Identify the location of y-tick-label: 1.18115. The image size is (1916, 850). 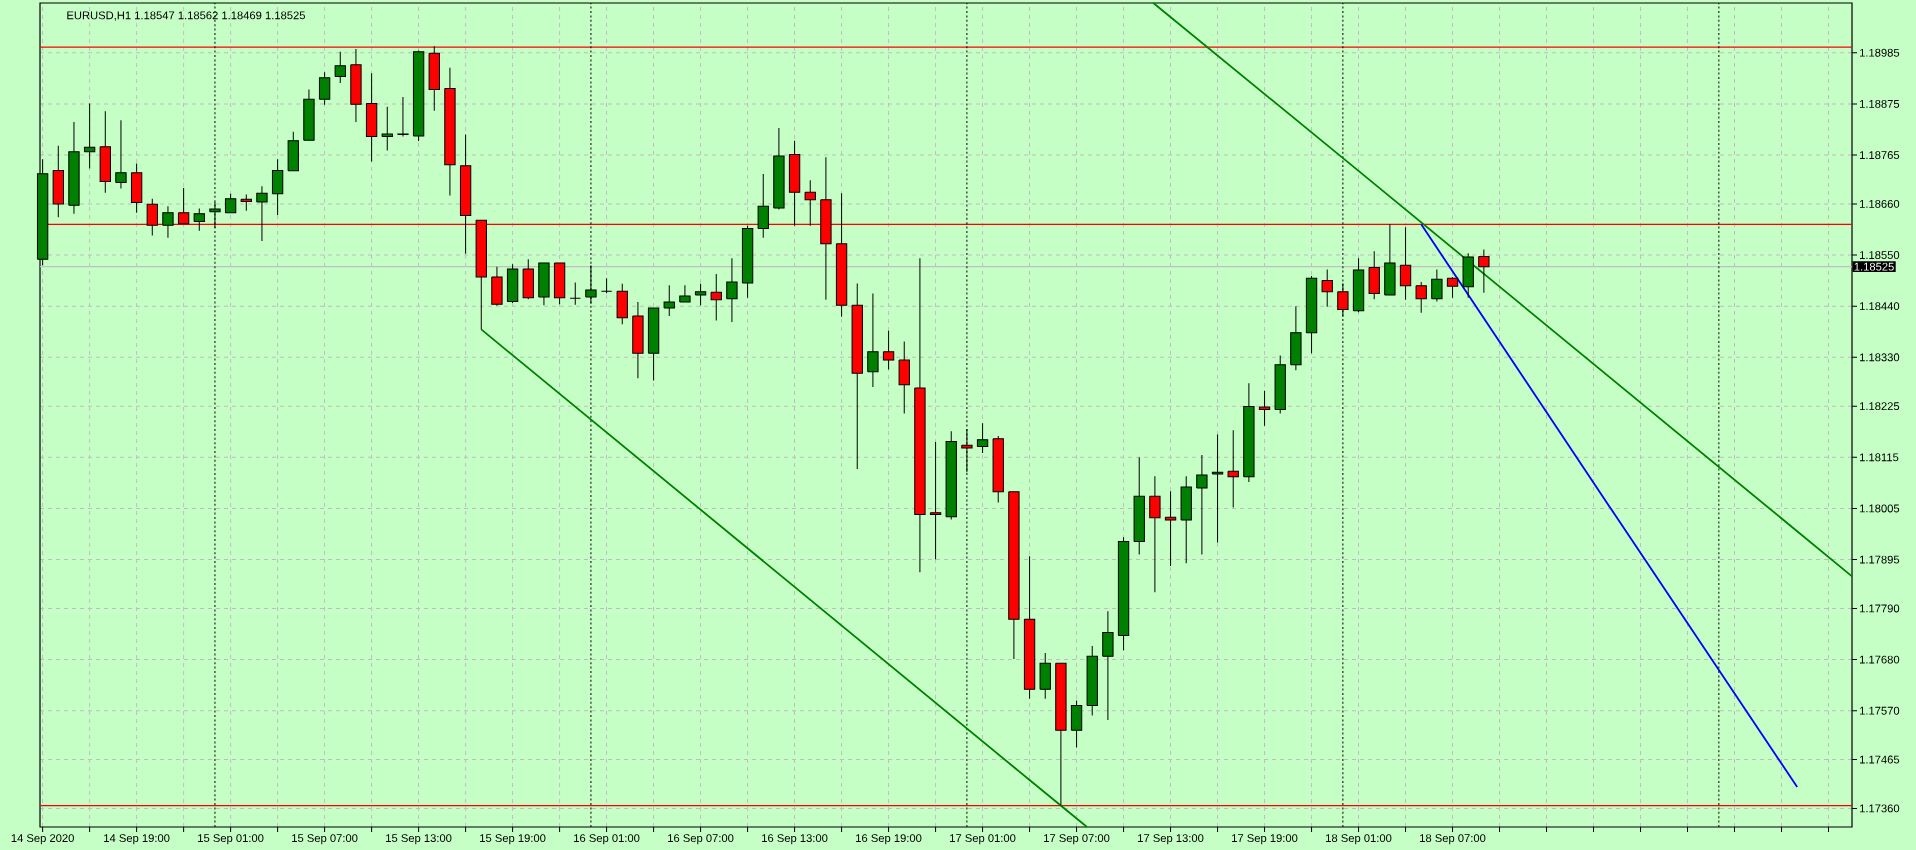
(1879, 457).